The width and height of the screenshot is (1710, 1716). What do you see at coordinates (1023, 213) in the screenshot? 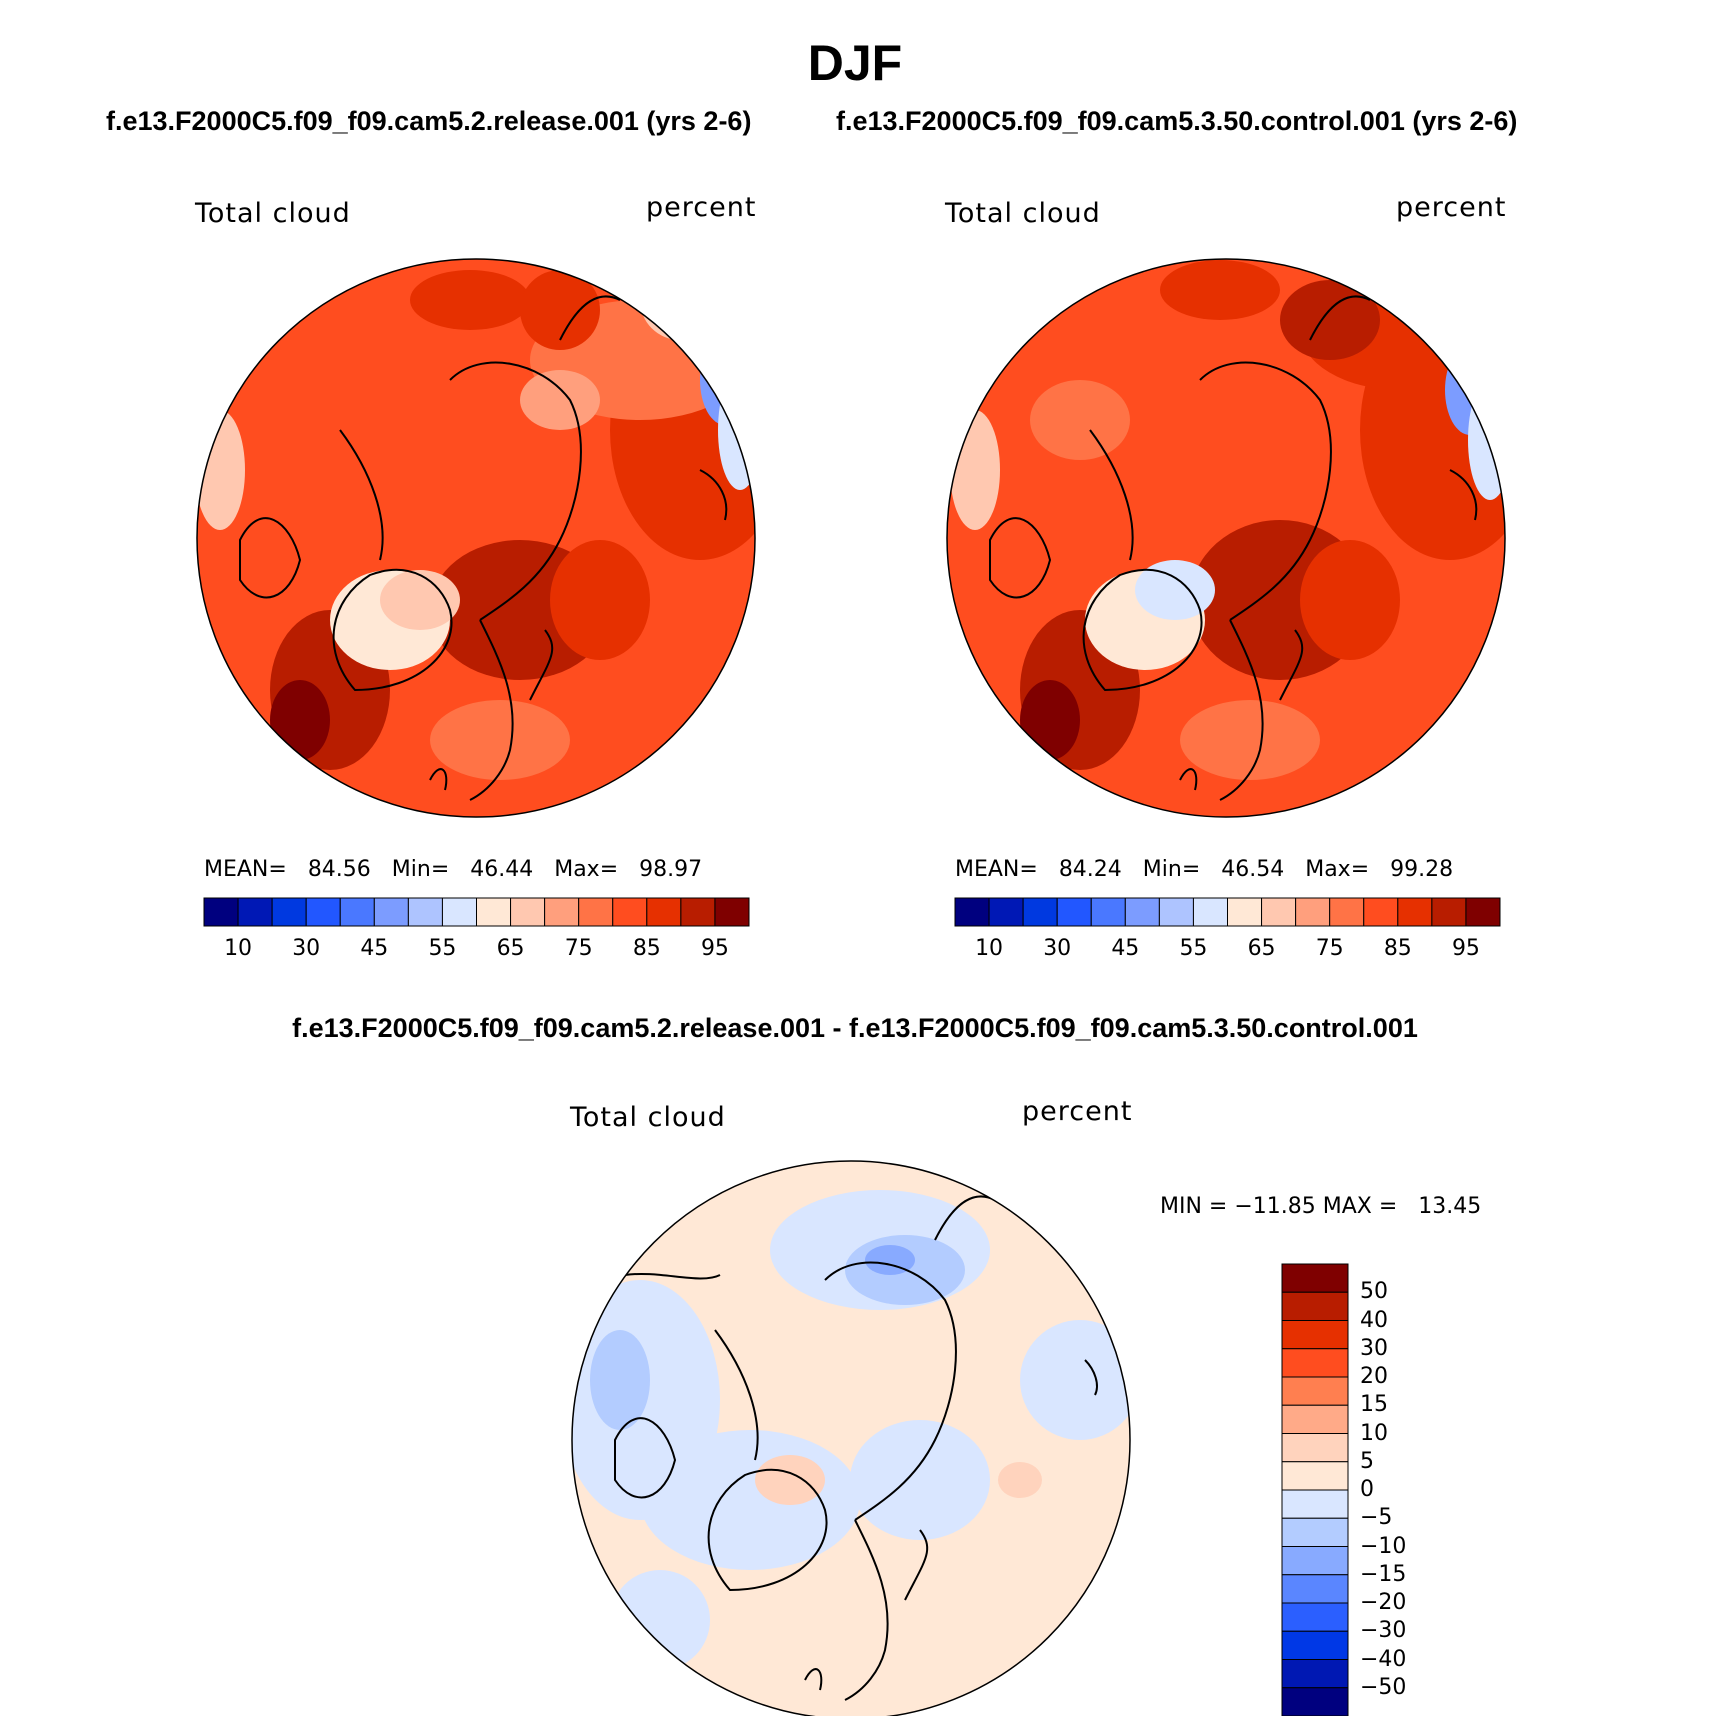
I see `right-variable-label: Total cloud` at bounding box center [1023, 213].